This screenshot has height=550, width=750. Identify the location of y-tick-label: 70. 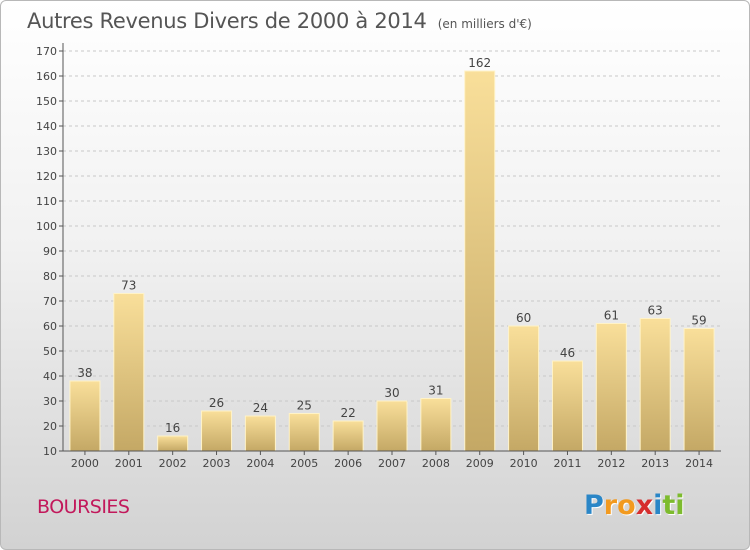
(50, 301).